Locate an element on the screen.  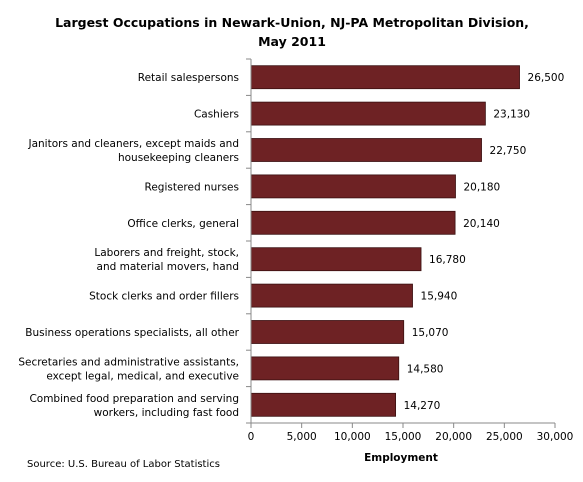
data-label: 14,580 is located at coordinates (425, 369).